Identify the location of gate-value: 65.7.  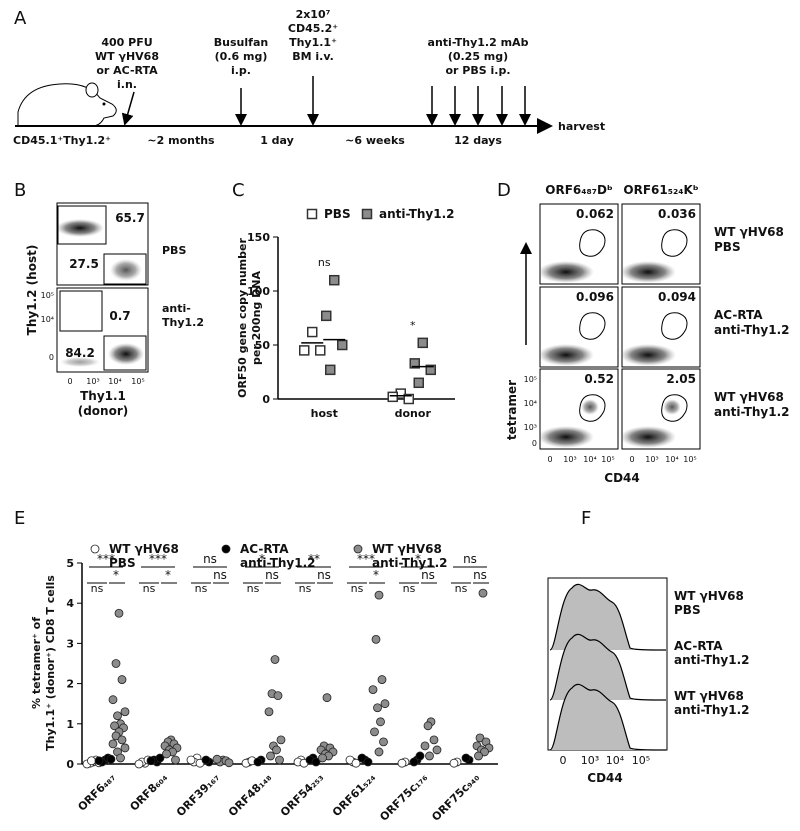
(130, 218).